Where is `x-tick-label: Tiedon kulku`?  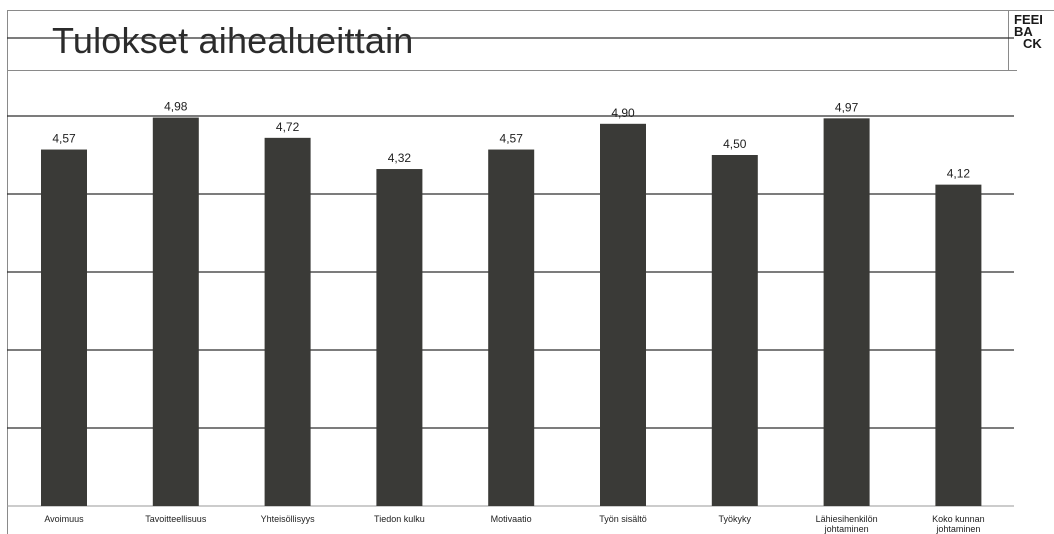
x-tick-label: Tiedon kulku is located at coordinates (399, 519).